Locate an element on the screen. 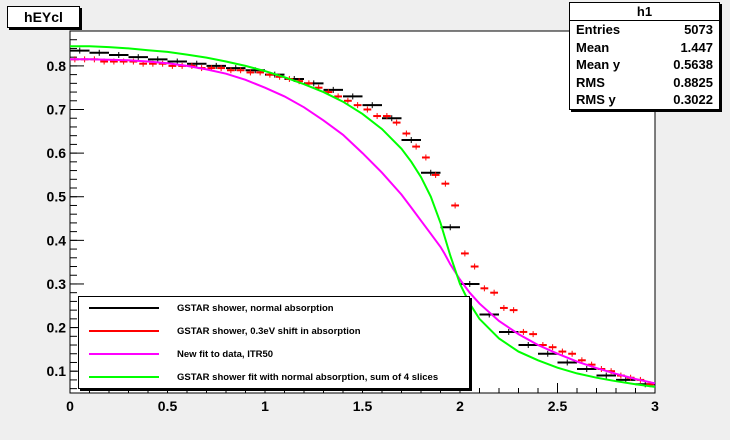 The image size is (730, 440). stats-label: RMS y is located at coordinates (596, 99).